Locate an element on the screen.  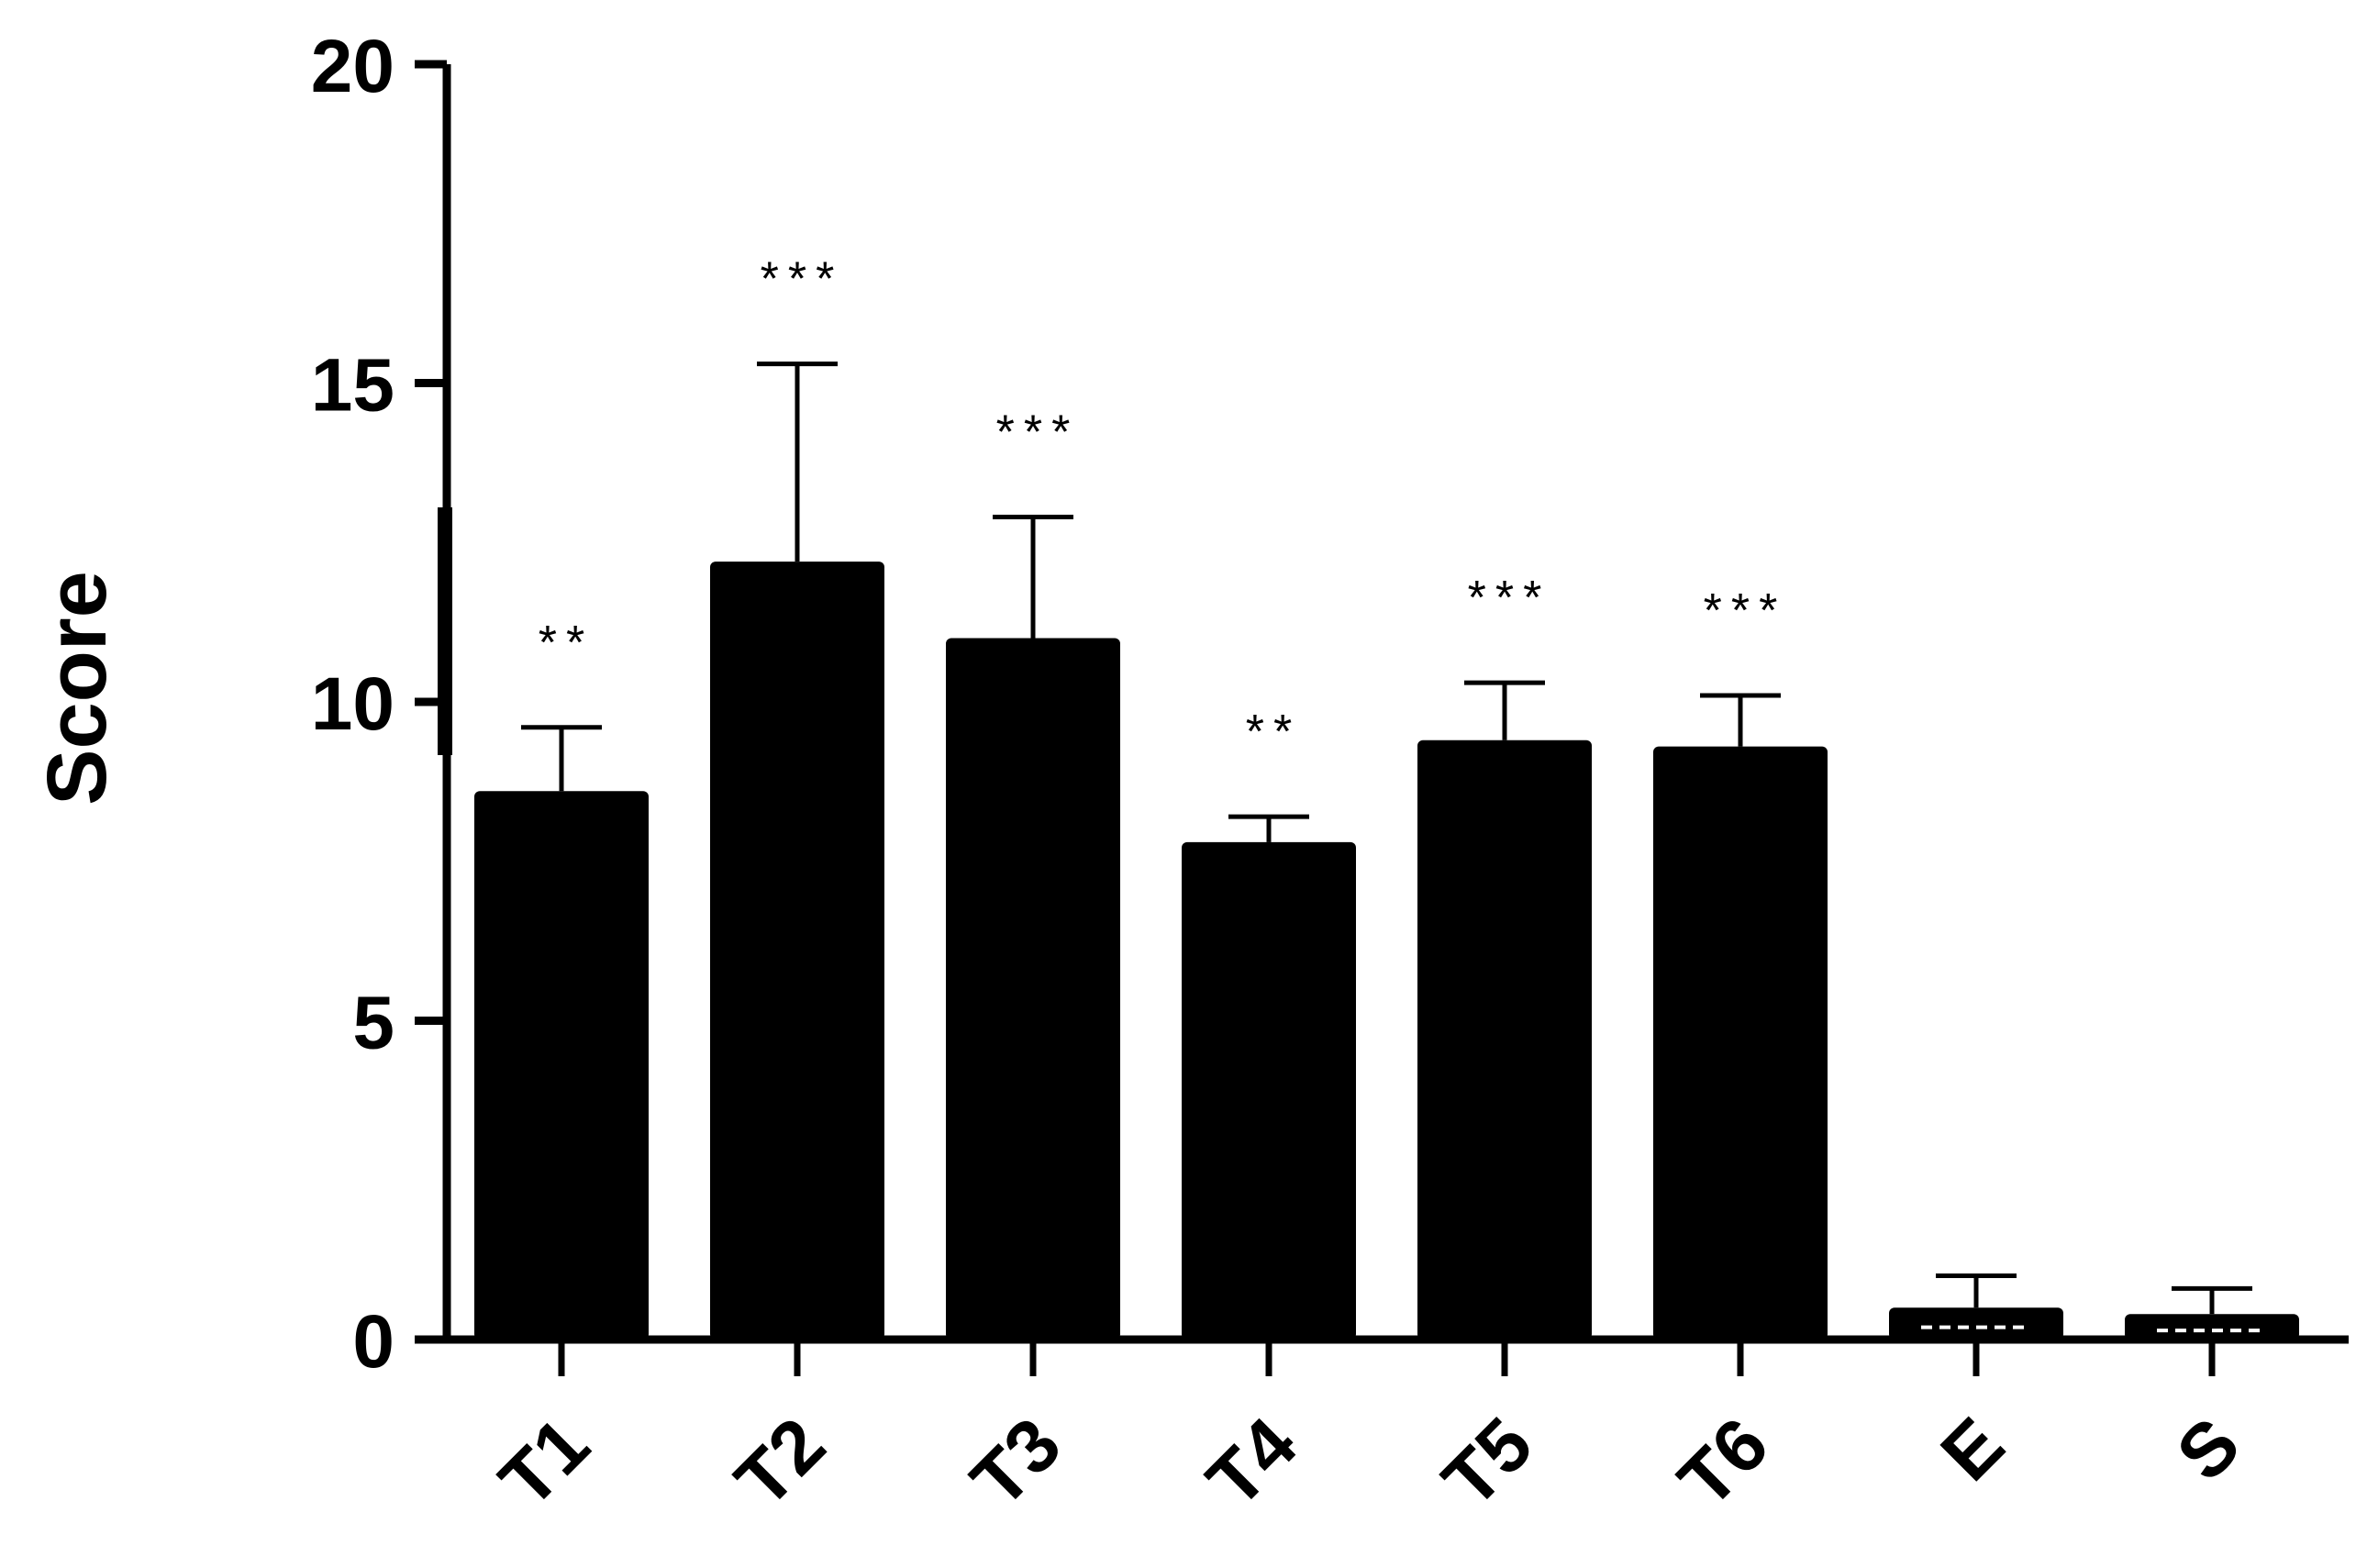
x-category-label-E: E is located at coordinates (1973, 1449).